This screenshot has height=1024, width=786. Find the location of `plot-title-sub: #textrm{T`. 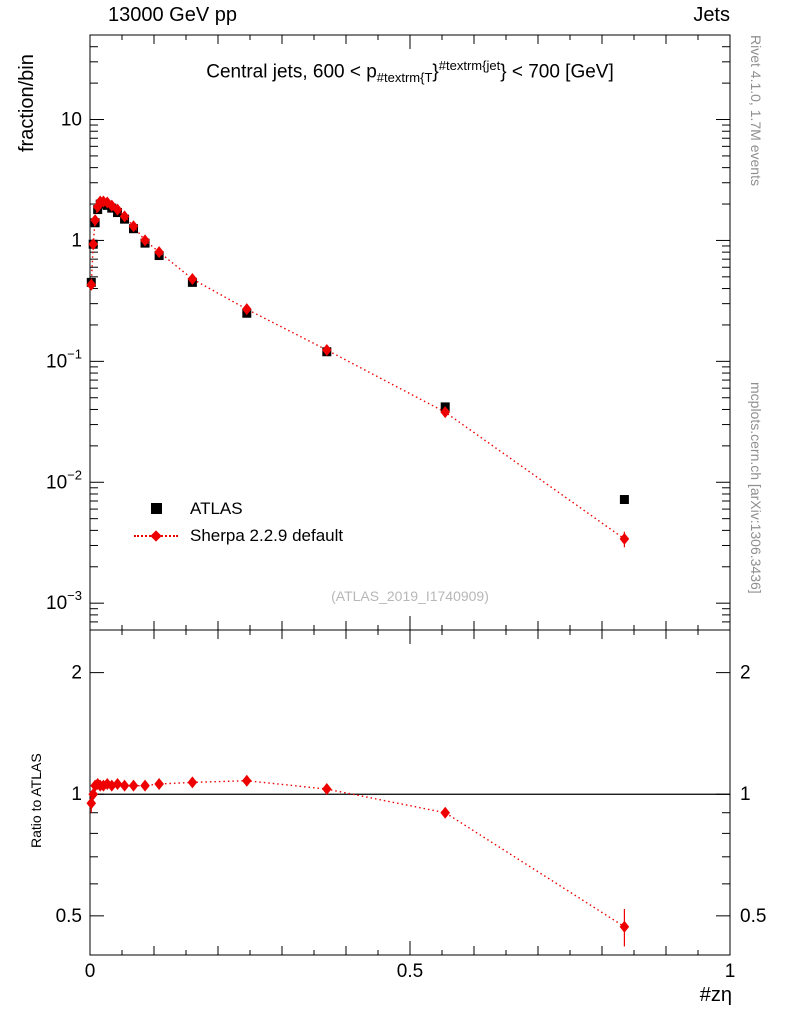

plot-title-sub: #textrm{T is located at coordinates (404, 78).